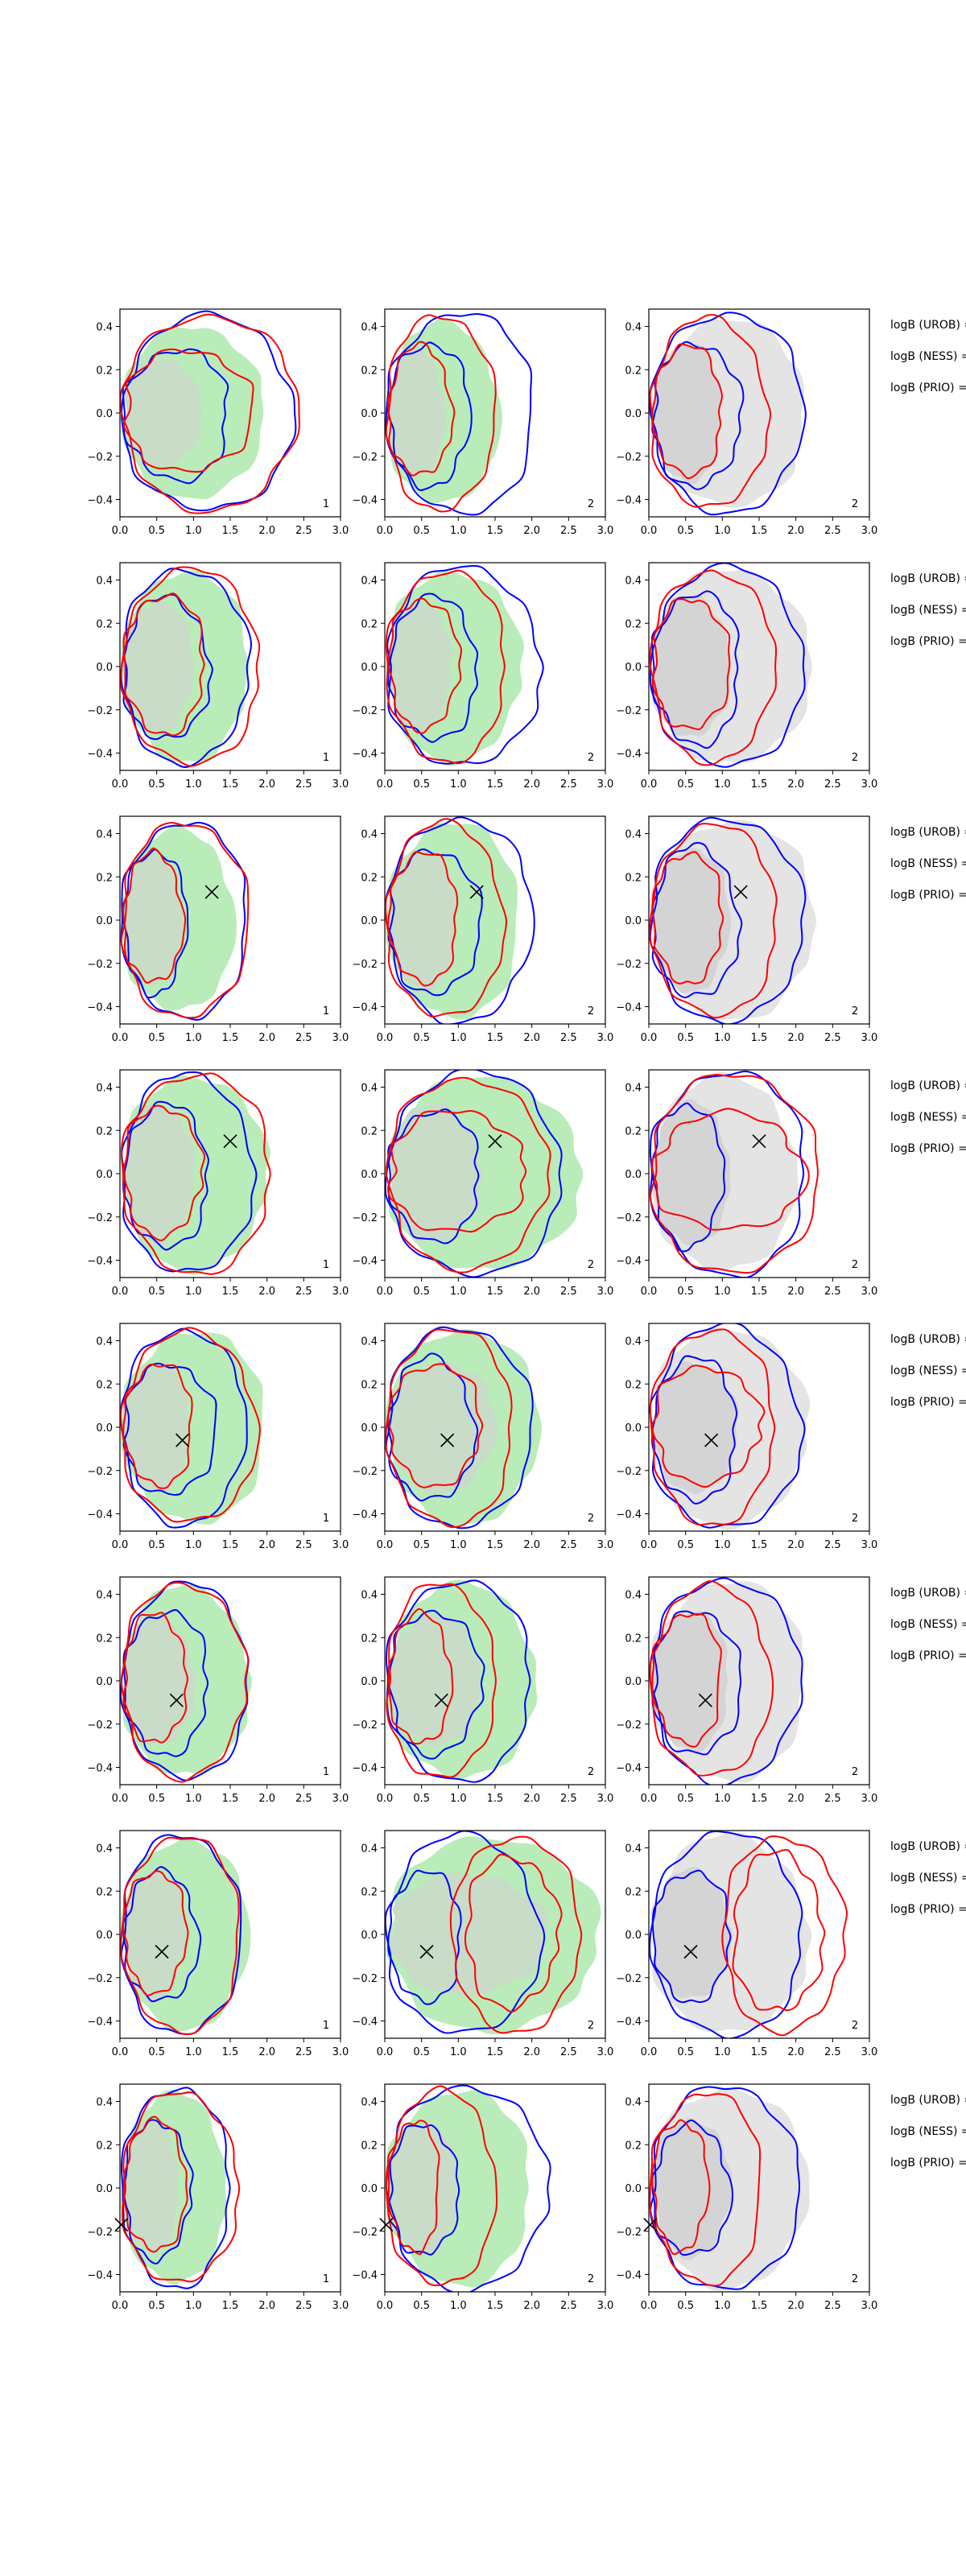  I want to click on panel-r4-c3: 0.0 0.5 1.0 1.5 2.0 2.5 3.0 0.4 0.2 0.0 −0.2 −0.4 2, so click(747, 1183).